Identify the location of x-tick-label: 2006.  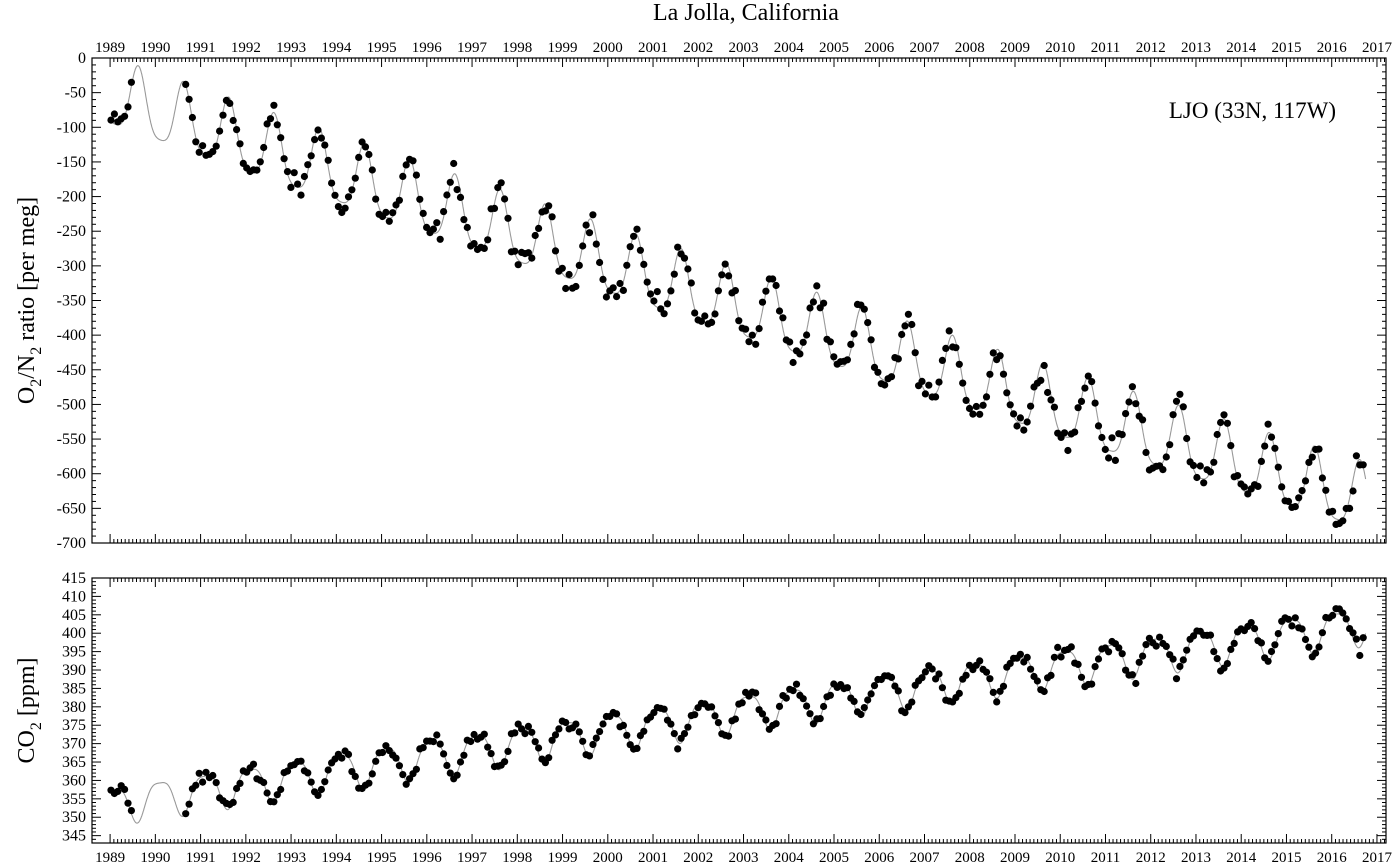
(879, 858).